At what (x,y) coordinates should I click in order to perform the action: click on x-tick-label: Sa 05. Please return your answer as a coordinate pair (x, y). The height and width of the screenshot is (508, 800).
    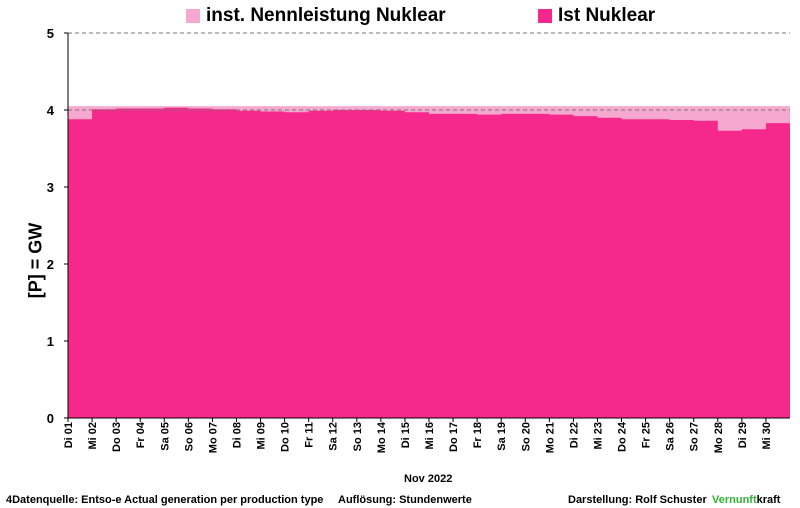
    Looking at the image, I should click on (165, 436).